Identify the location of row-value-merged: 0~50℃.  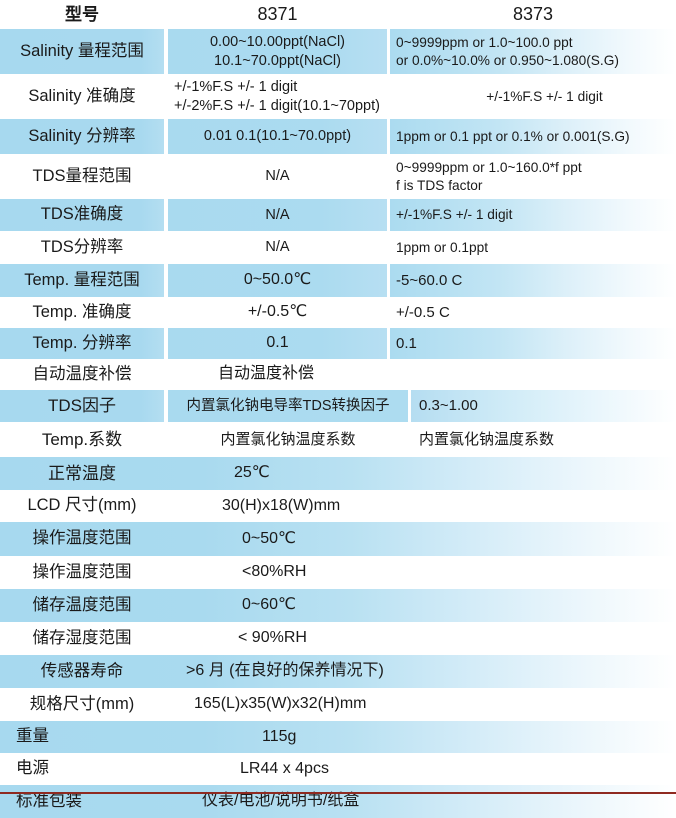
(420, 539).